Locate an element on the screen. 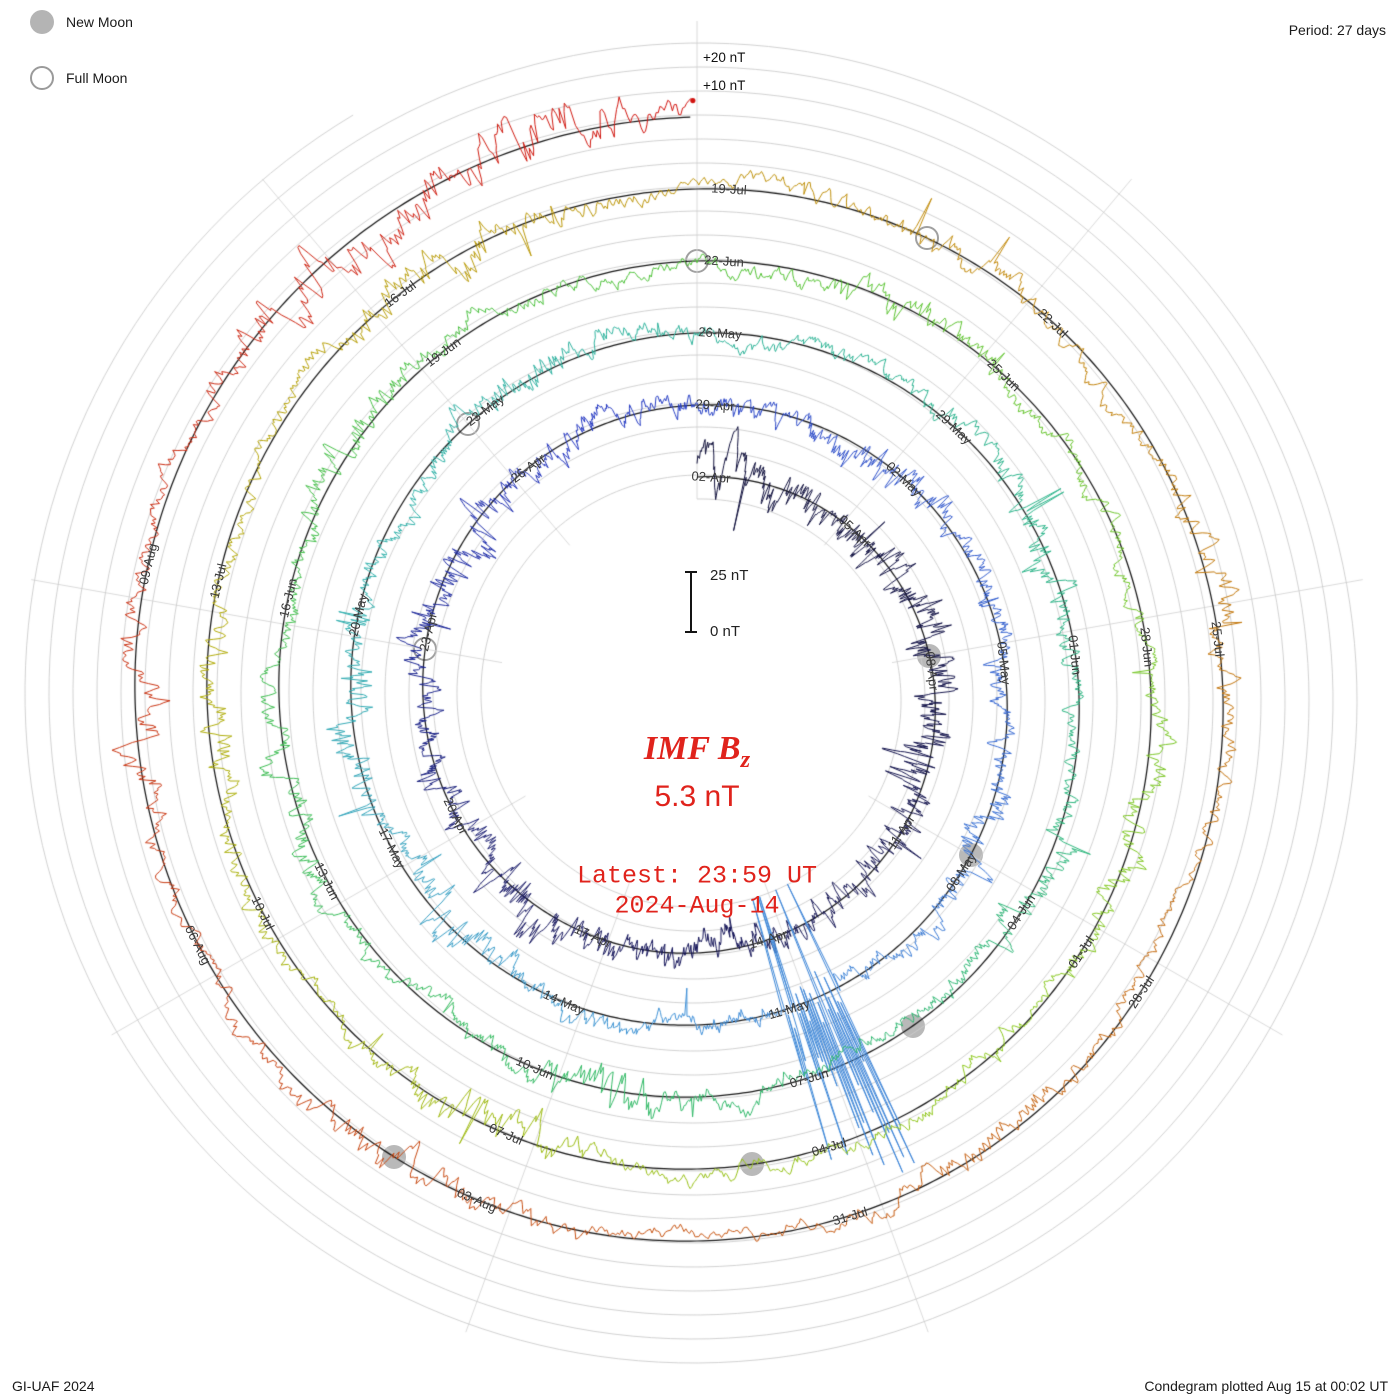 Image resolution: width=1400 pixels, height=1400 pixels. period-label: Period: 27 days is located at coordinates (1337, 30).